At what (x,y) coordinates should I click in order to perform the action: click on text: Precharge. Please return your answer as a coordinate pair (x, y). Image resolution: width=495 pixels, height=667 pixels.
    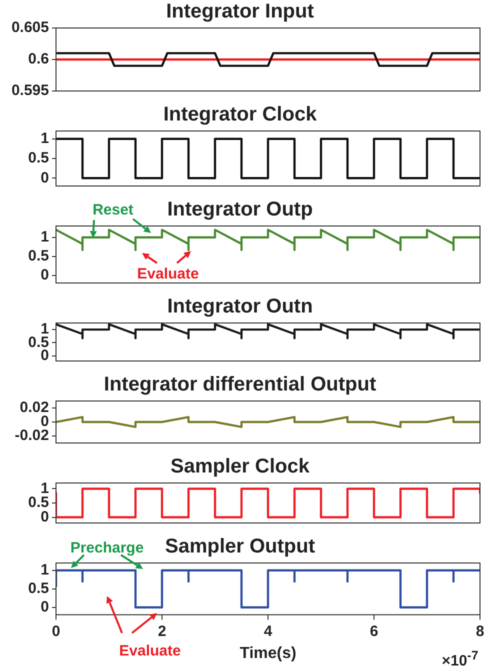
    Looking at the image, I should click on (107, 548).